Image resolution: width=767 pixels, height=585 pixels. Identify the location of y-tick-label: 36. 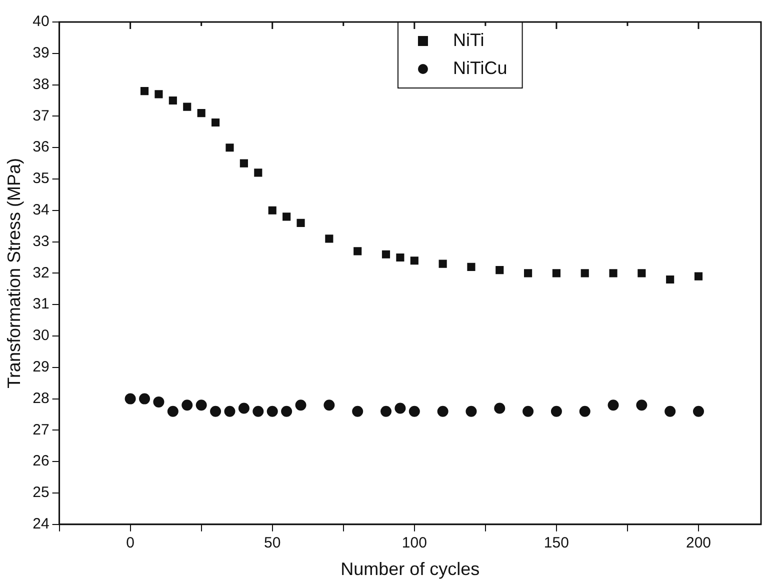
(41, 147).